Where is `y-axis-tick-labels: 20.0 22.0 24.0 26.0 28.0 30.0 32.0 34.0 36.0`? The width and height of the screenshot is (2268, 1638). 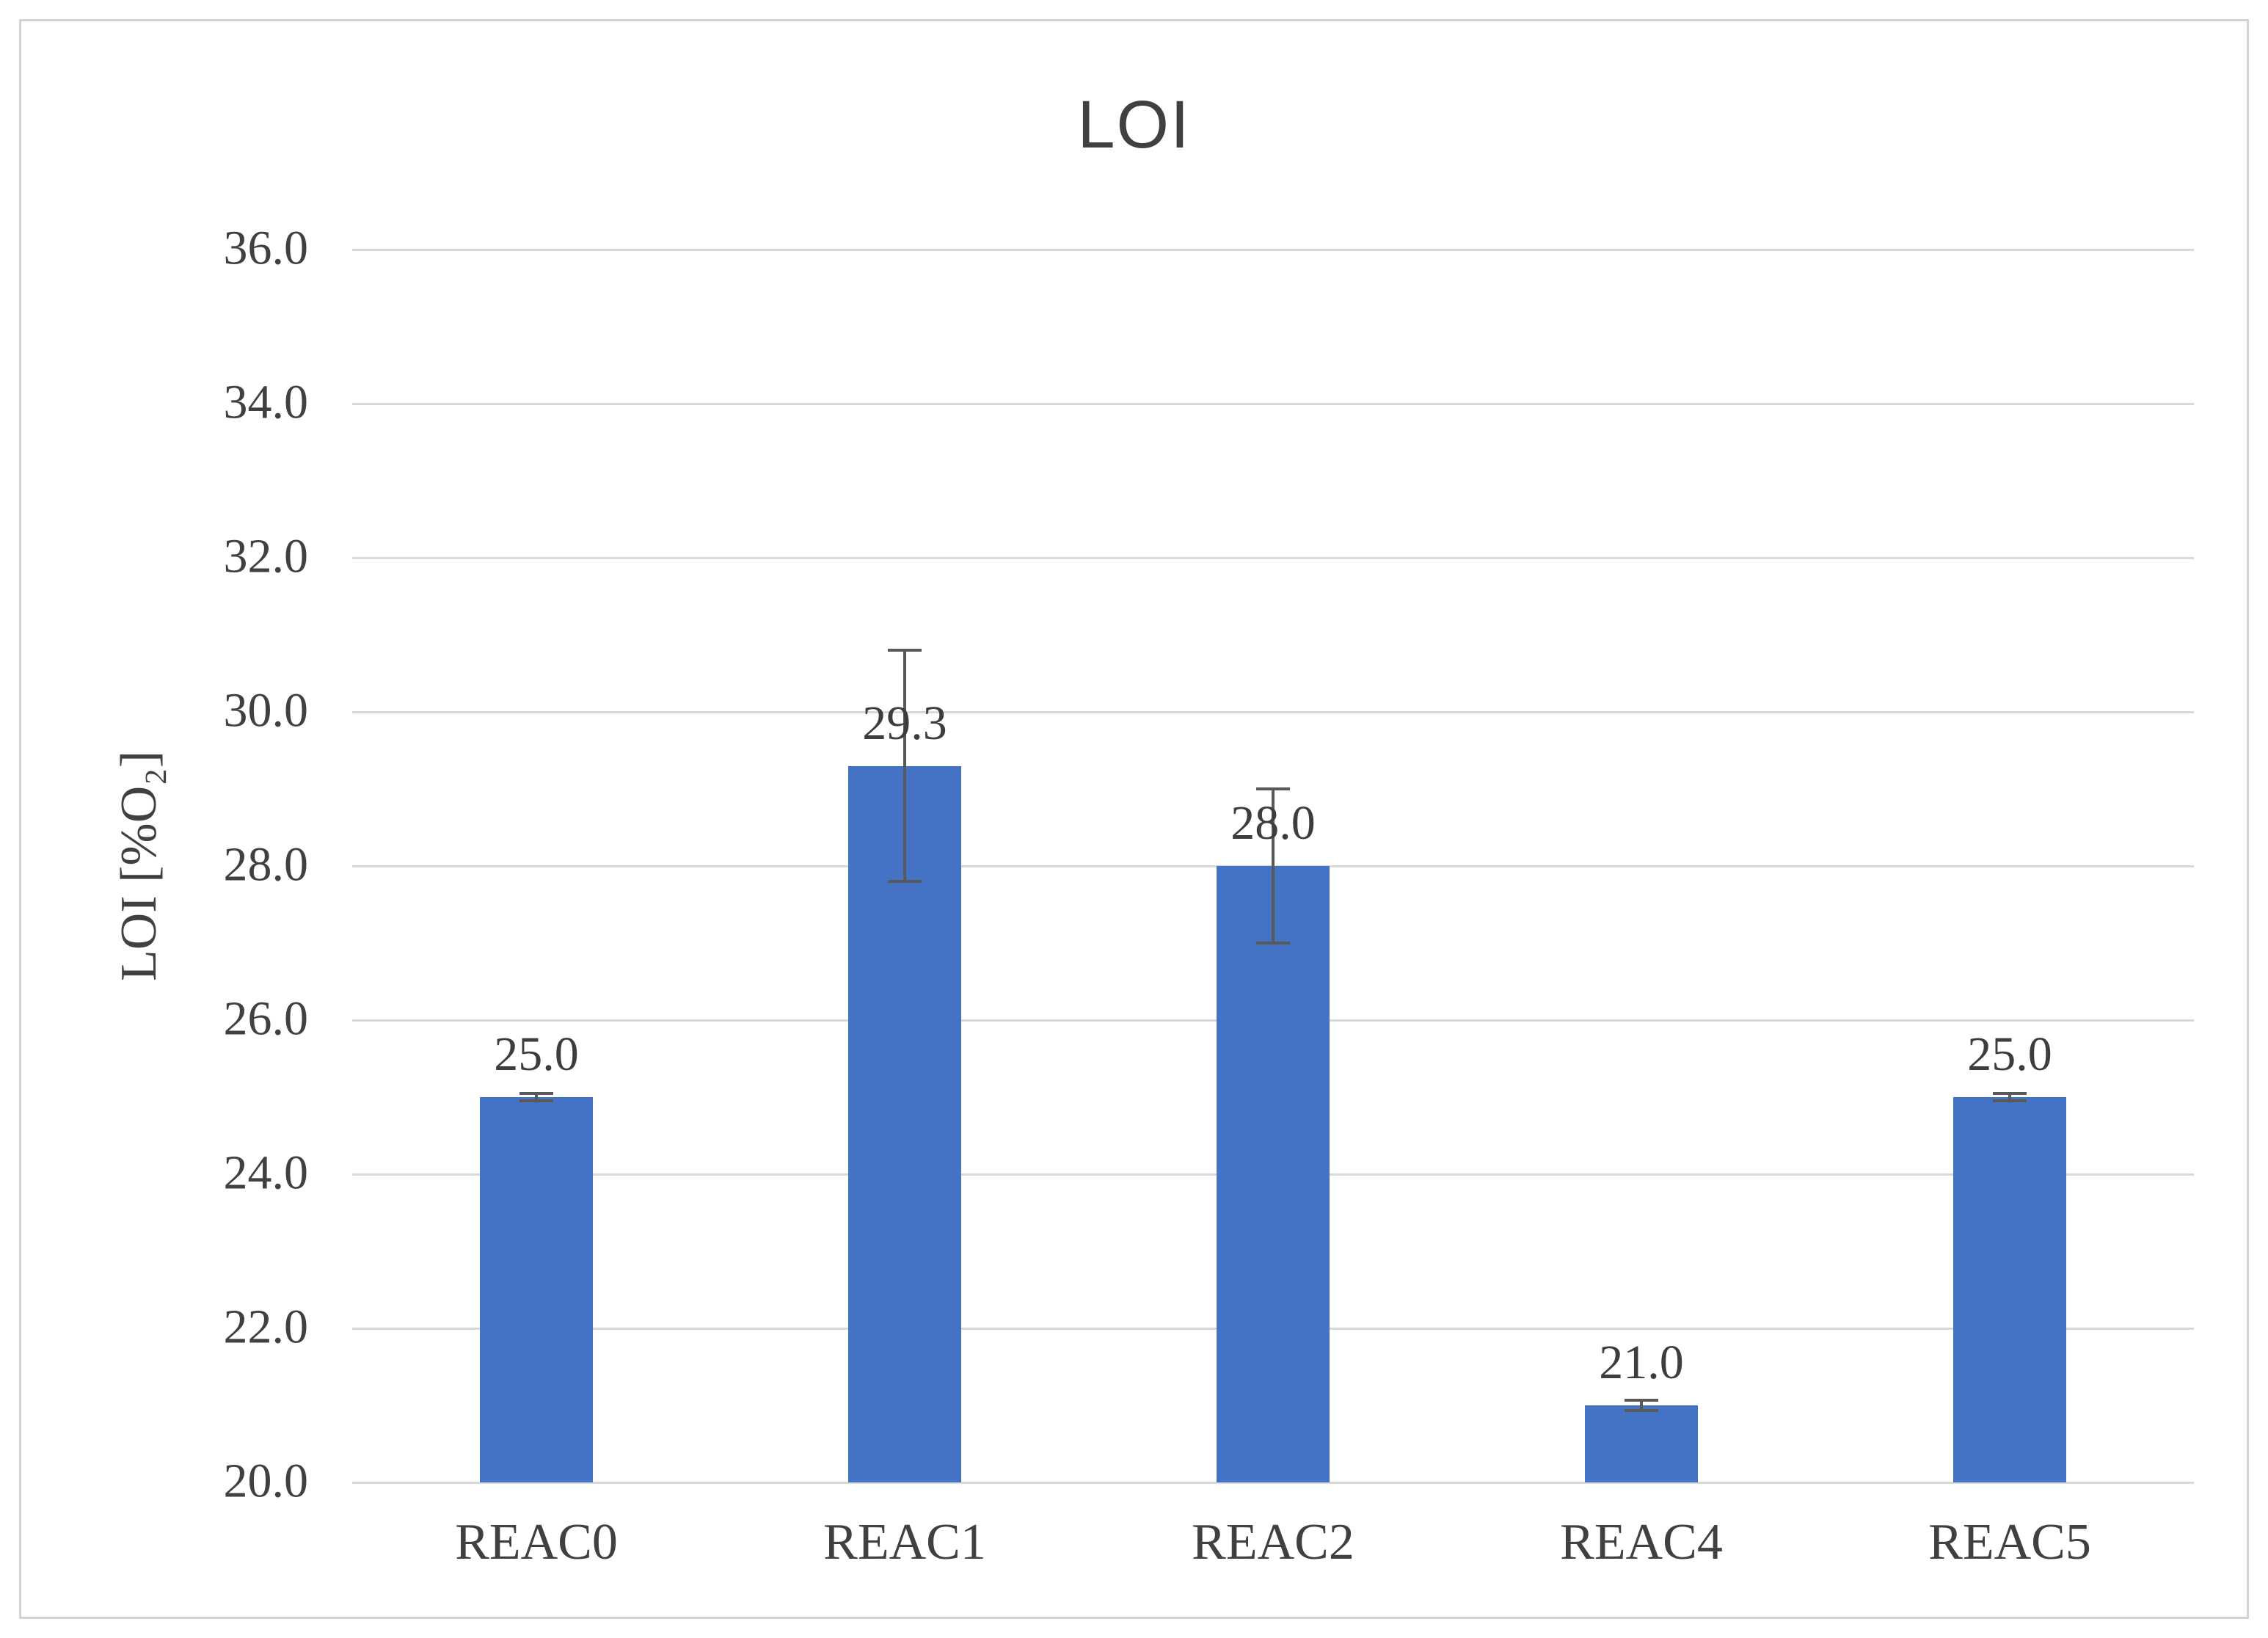
y-axis-tick-labels: 20.0 22.0 24.0 26.0 28.0 30.0 32.0 34.0 36.0 is located at coordinates (154, 864).